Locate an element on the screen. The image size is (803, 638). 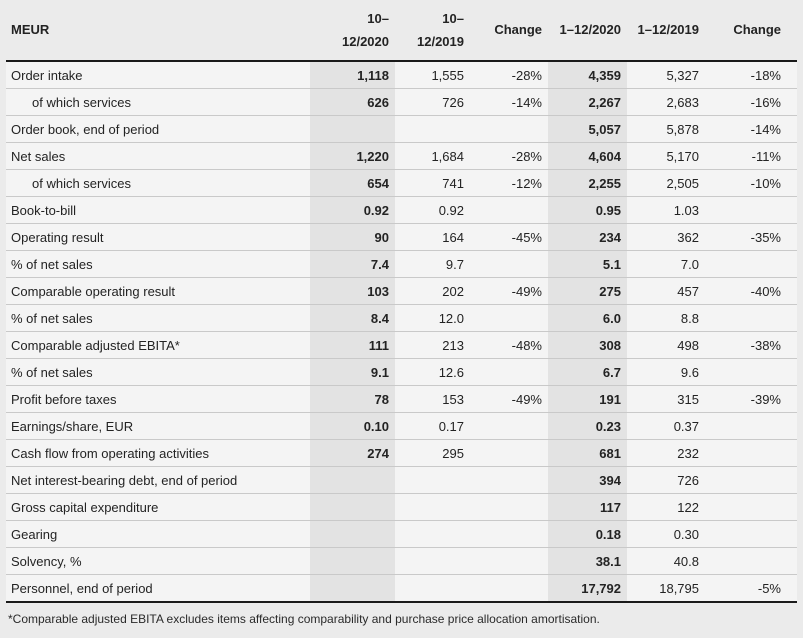
table-row: % of net sales 8.4 12.0 6.0 8.8 is located at coordinates (401, 318).